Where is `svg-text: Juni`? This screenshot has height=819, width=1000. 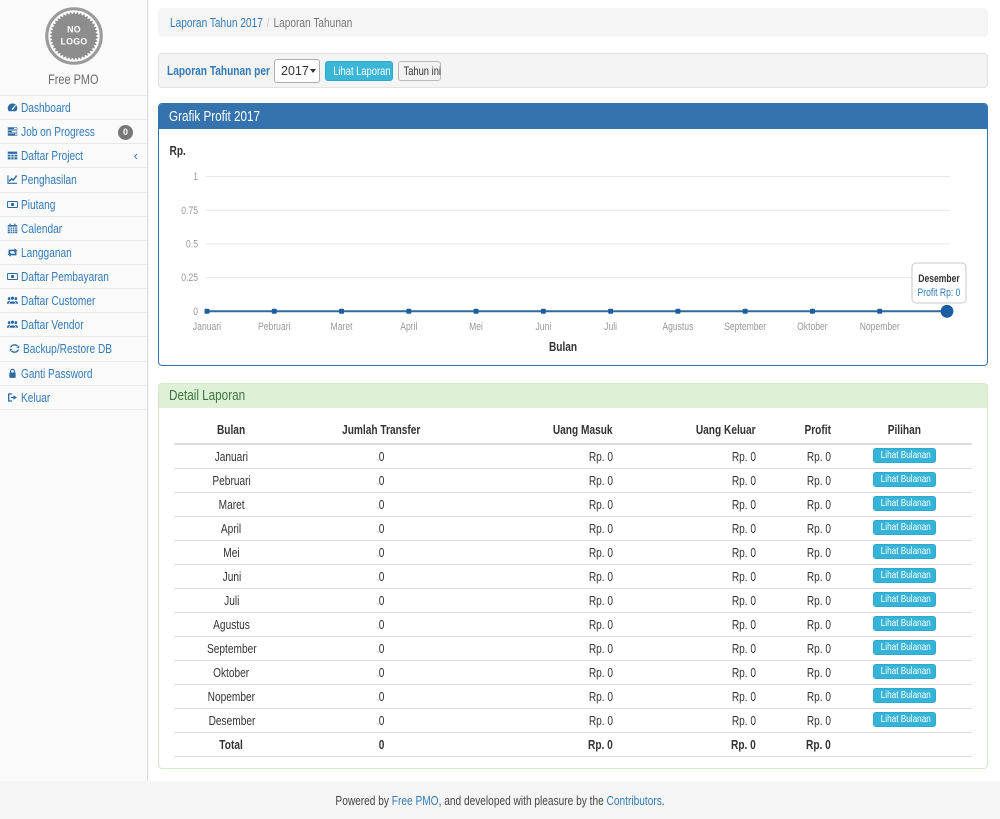 svg-text: Juni is located at coordinates (544, 327).